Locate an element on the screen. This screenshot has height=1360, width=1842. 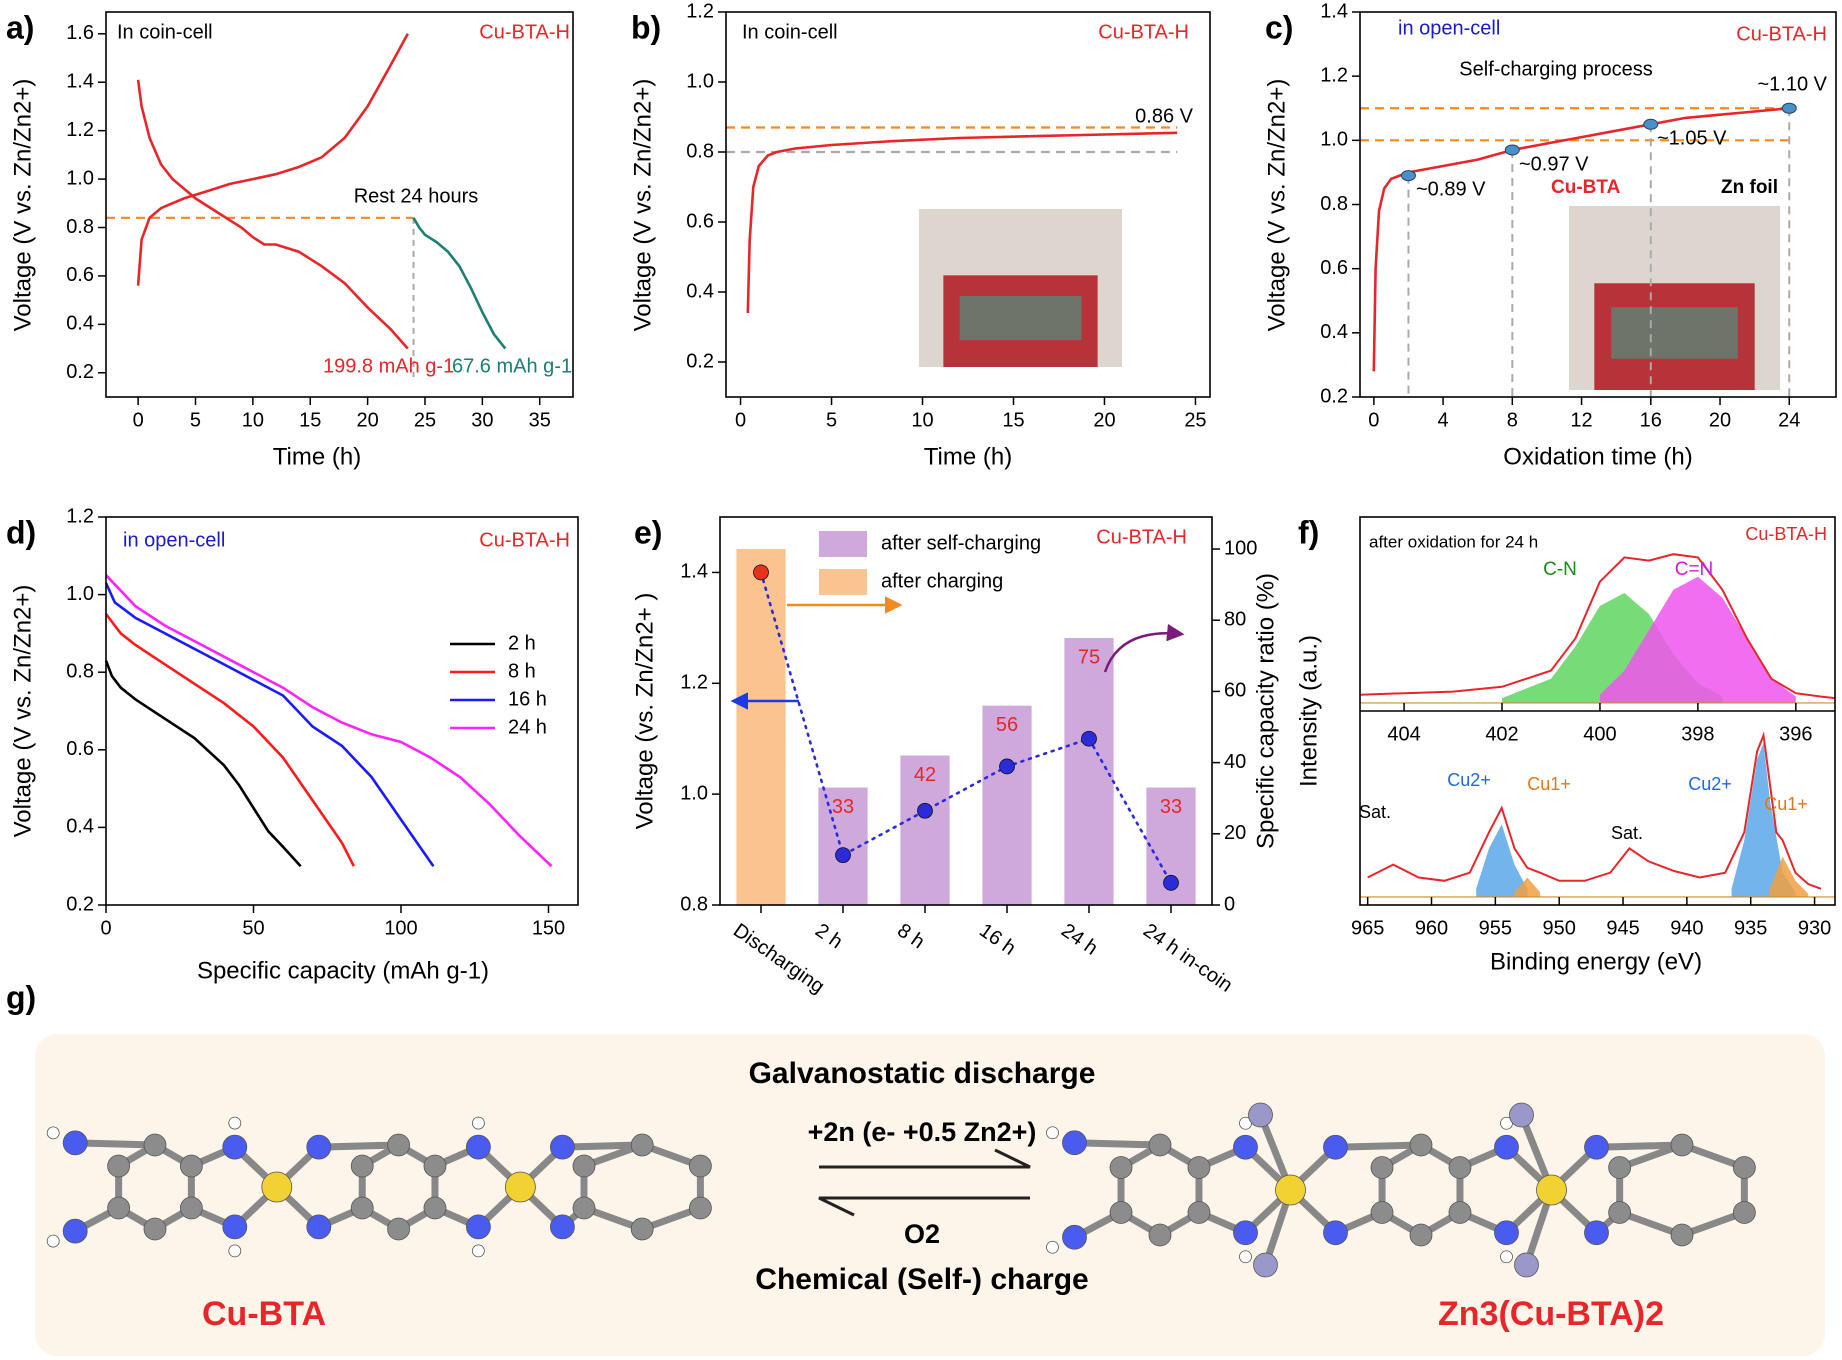
y-tick-label: 0 is located at coordinates (1229, 904).